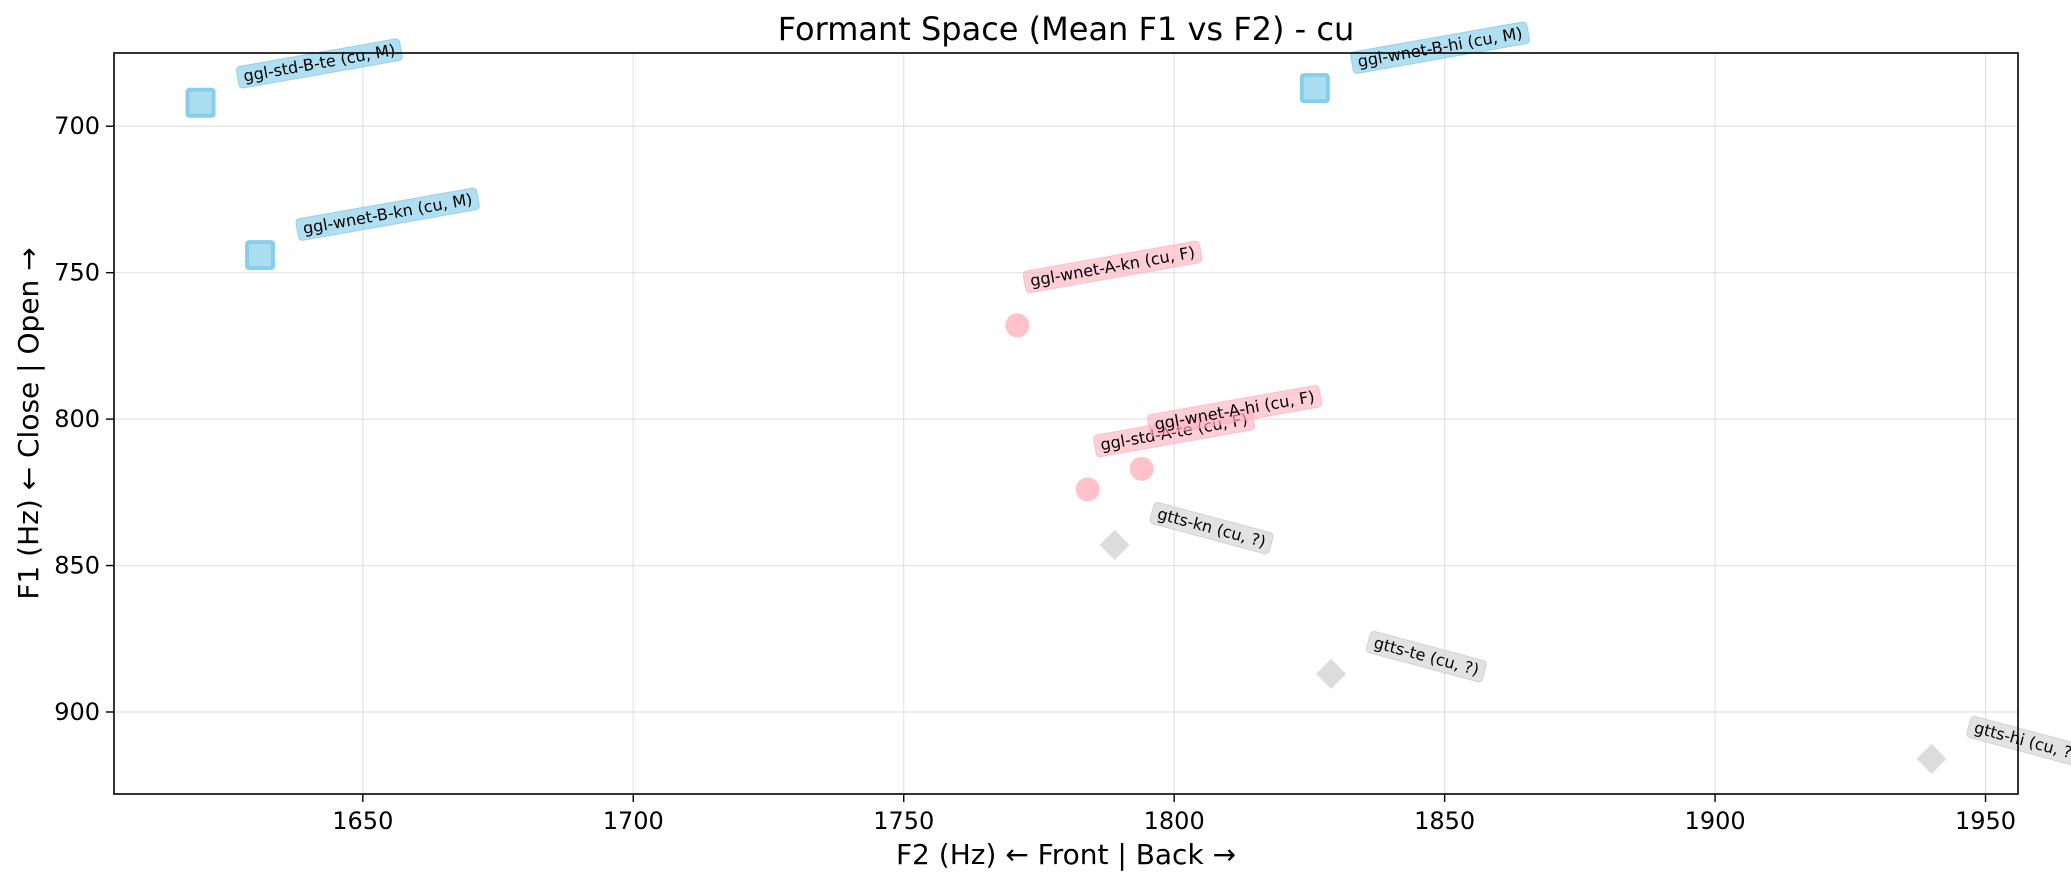 Image resolution: width=2071 pixels, height=887 pixels. What do you see at coordinates (200, 102) in the screenshot?
I see `data-point-ggl-std-b-te-cu-m` at bounding box center [200, 102].